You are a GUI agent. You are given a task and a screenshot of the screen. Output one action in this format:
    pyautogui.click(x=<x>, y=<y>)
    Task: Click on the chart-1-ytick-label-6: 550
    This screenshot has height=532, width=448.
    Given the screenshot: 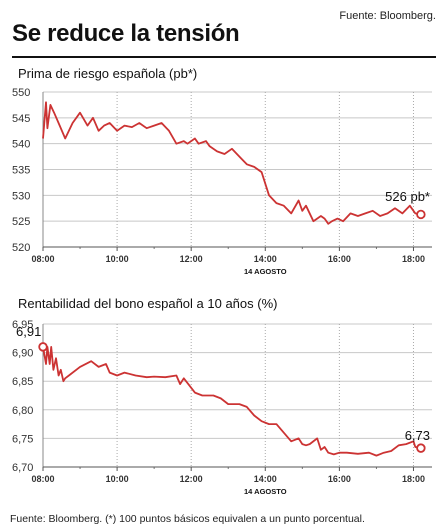 What is the action you would take?
    pyautogui.click(x=21, y=93)
    